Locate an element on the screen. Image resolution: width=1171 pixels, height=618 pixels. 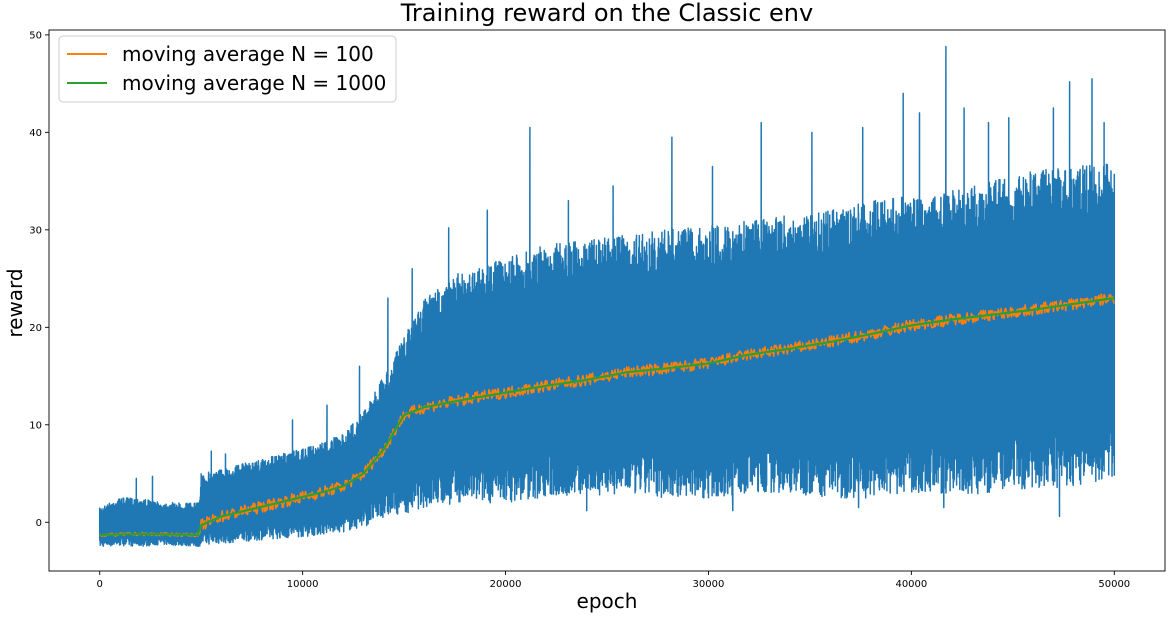
x-axis-label: epoch is located at coordinates (607, 601).